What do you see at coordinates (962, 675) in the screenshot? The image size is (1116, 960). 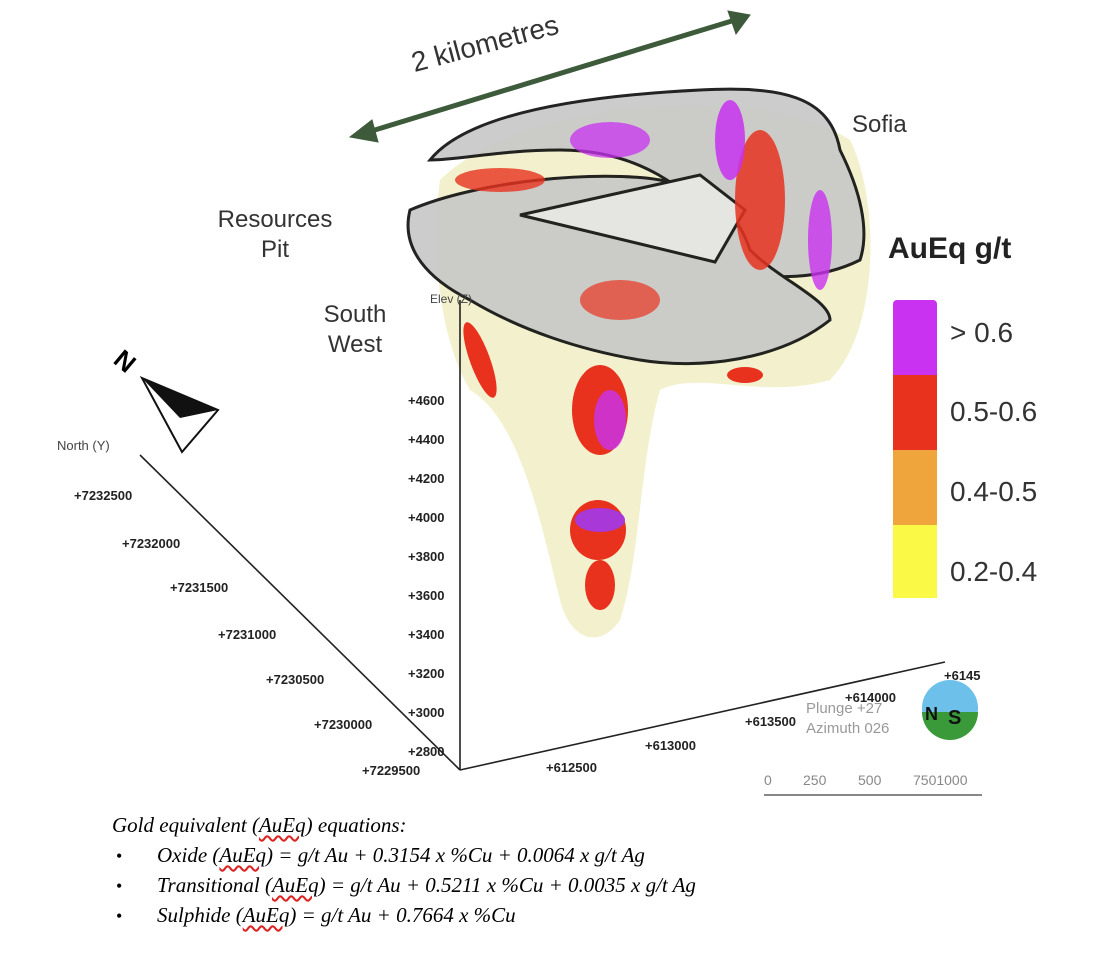 I see `east-tick: +6145` at bounding box center [962, 675].